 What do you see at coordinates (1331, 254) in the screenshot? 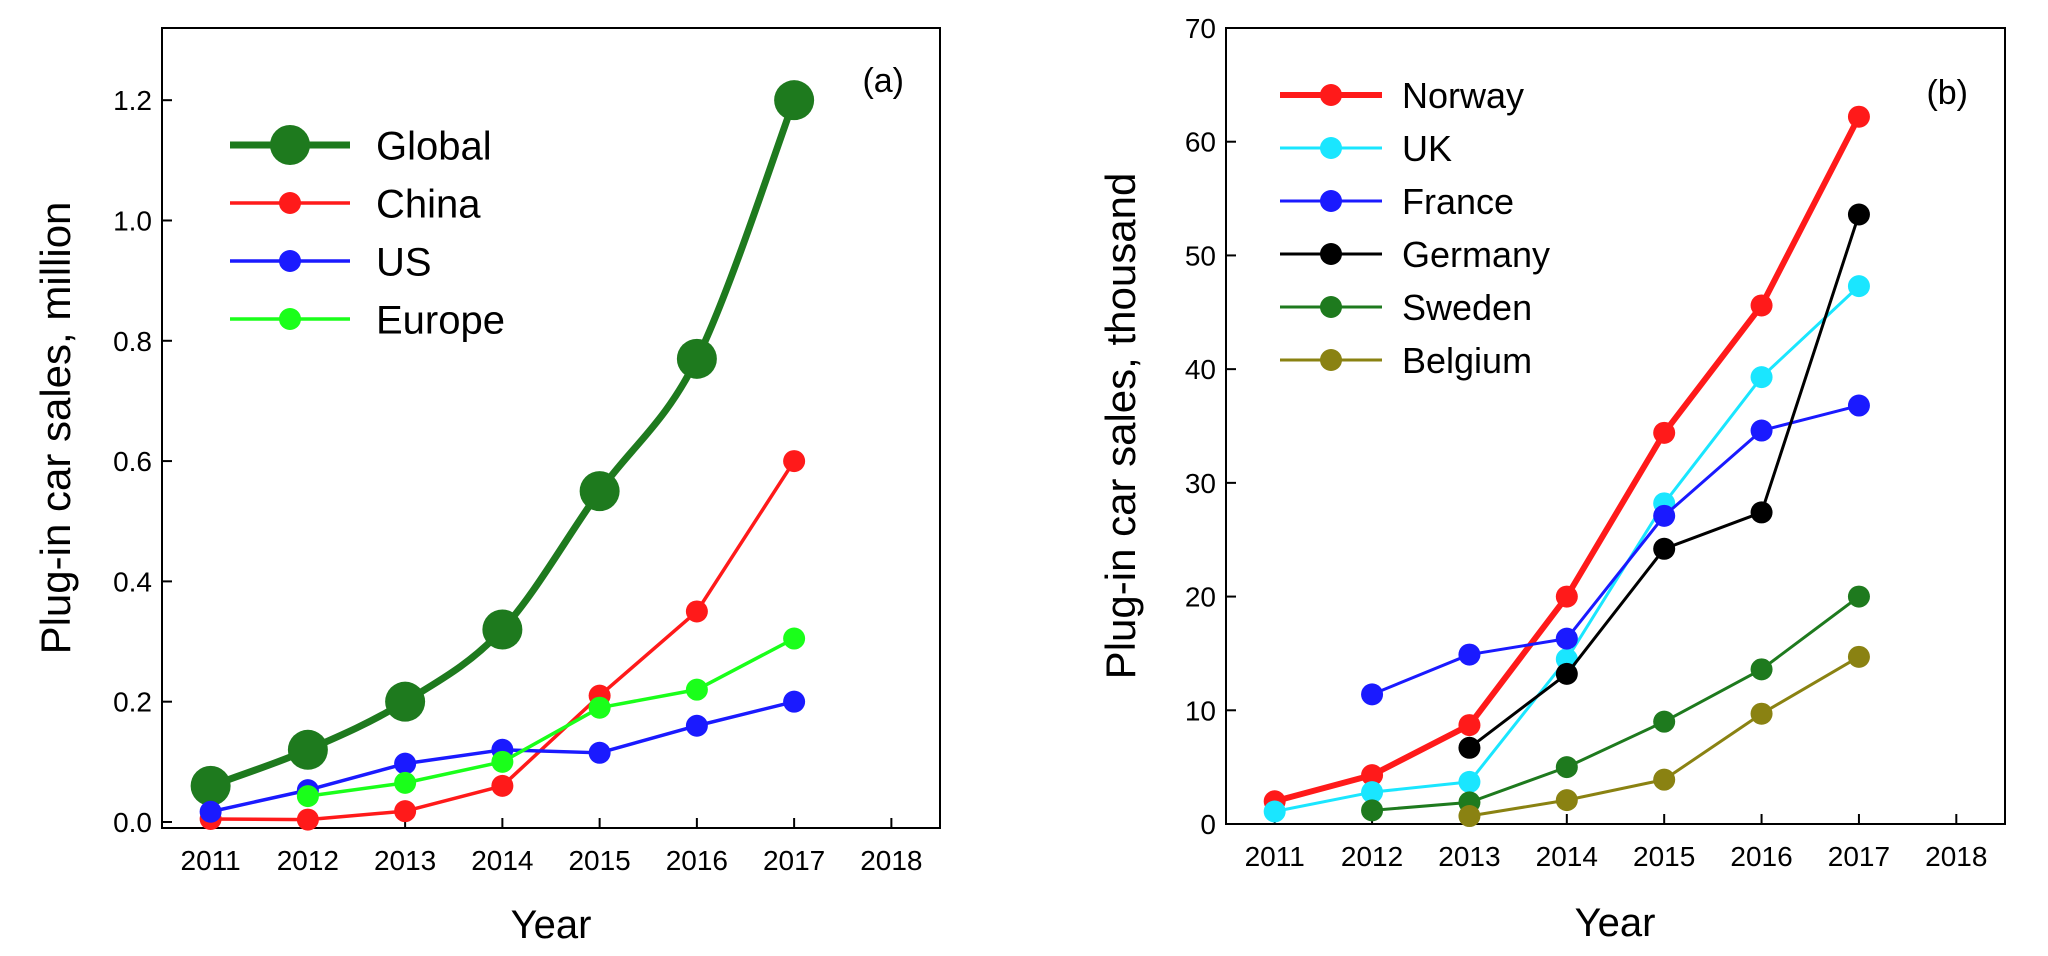
I see `chart-b-legend-marker-germany` at bounding box center [1331, 254].